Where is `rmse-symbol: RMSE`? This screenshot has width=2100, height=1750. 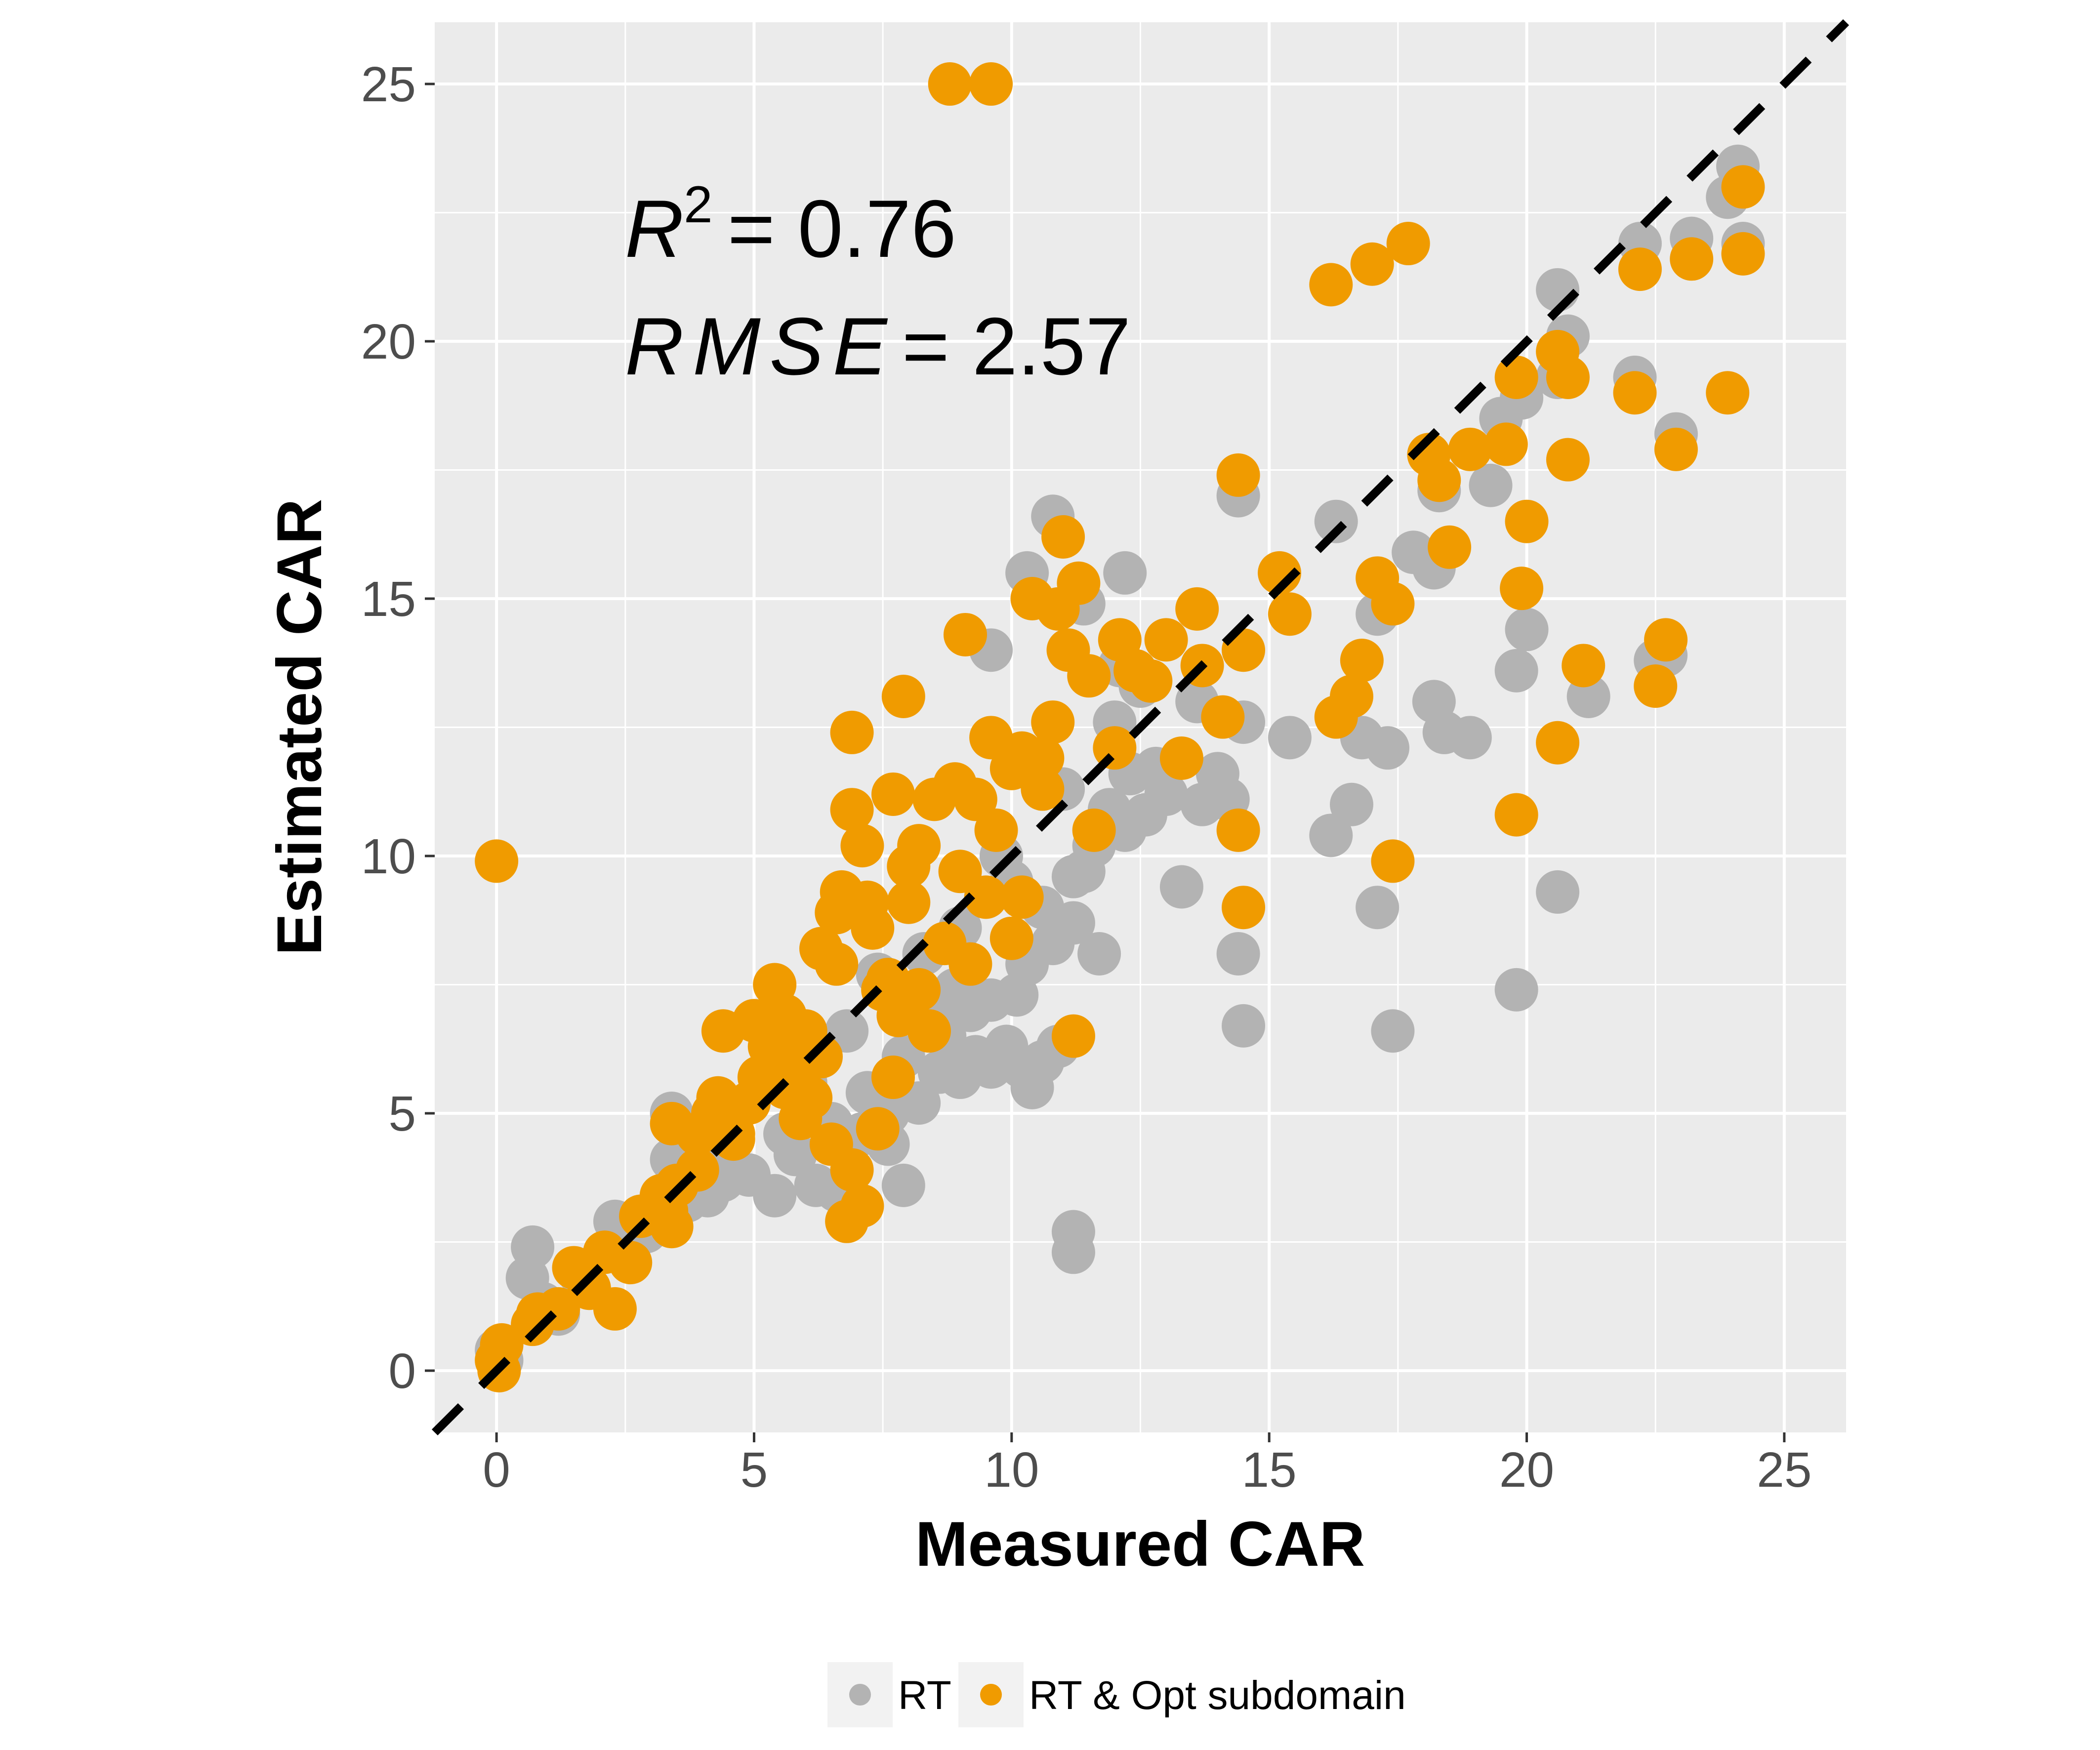 rmse-symbol: RMSE is located at coordinates (761, 346).